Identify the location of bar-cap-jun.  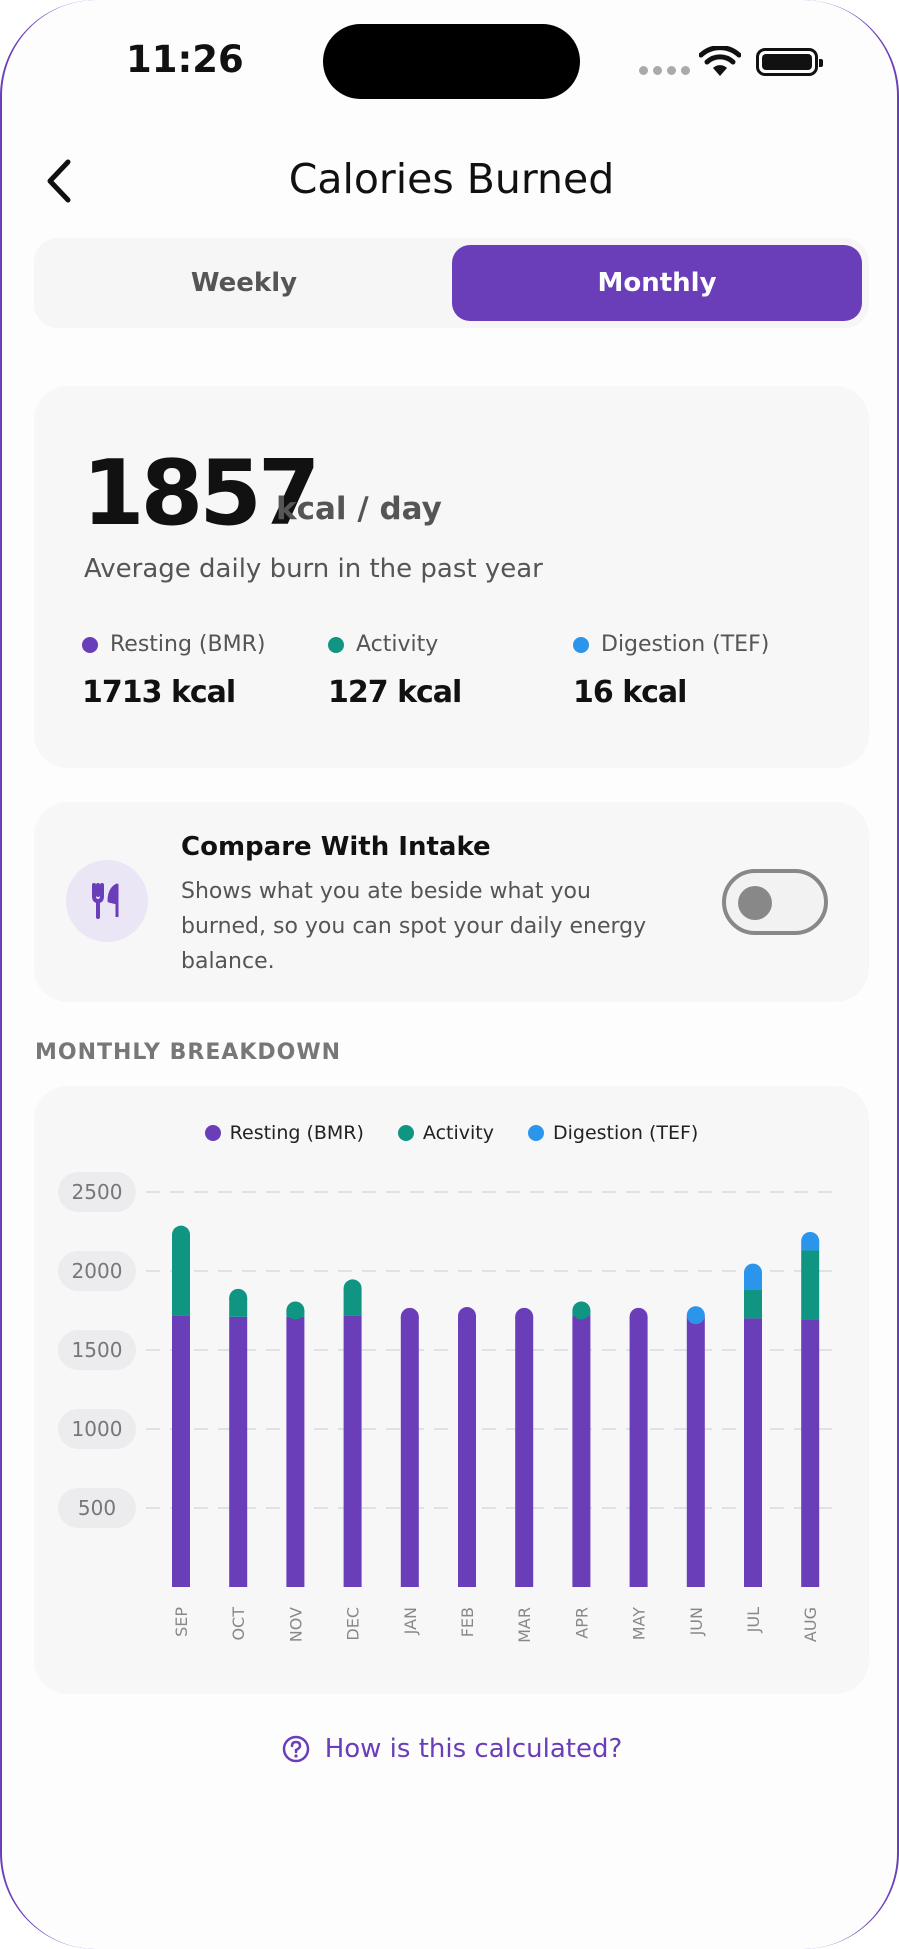
(695, 1315).